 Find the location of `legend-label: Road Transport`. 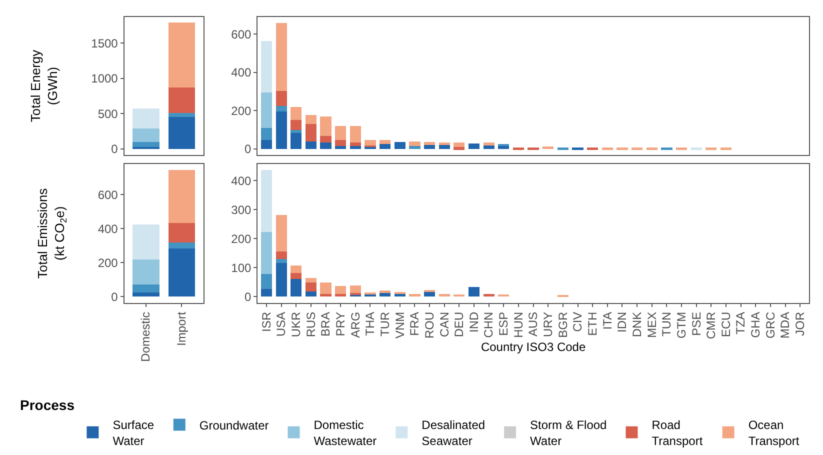

legend-label: Road Transport is located at coordinates (678, 433).